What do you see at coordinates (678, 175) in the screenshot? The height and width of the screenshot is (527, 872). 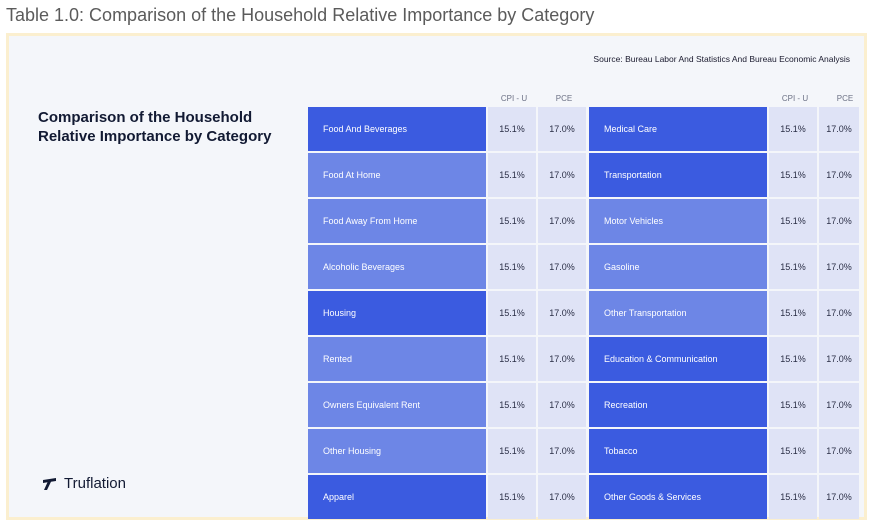 I see `category-name-cell: Transportation` at bounding box center [678, 175].